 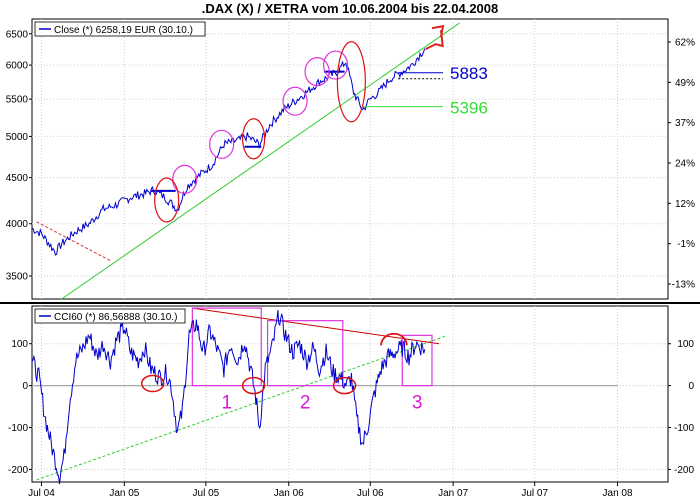 I want to click on cci-y-label-left: 100, so click(x=19, y=344).